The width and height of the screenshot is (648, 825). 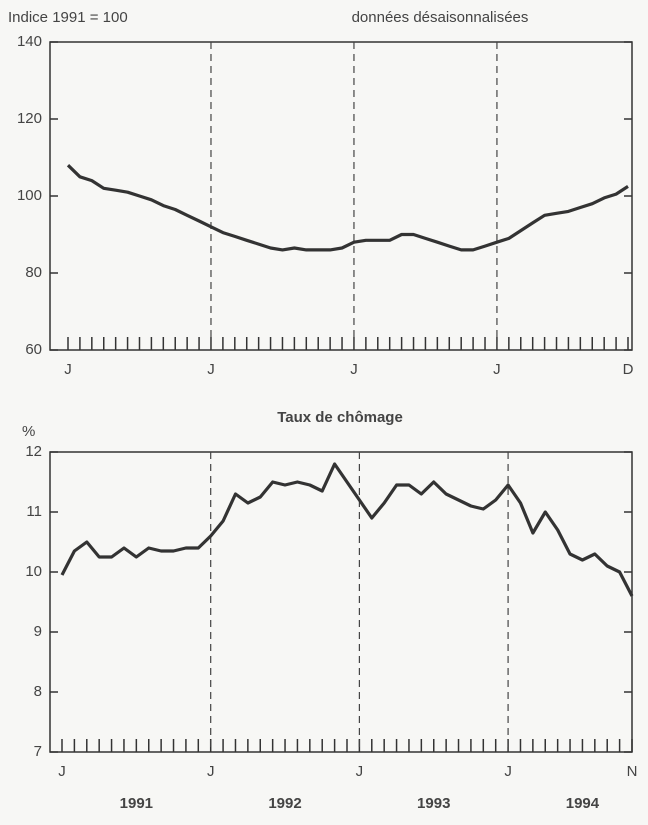 I want to click on year-label: 1991, so click(x=136, y=803).